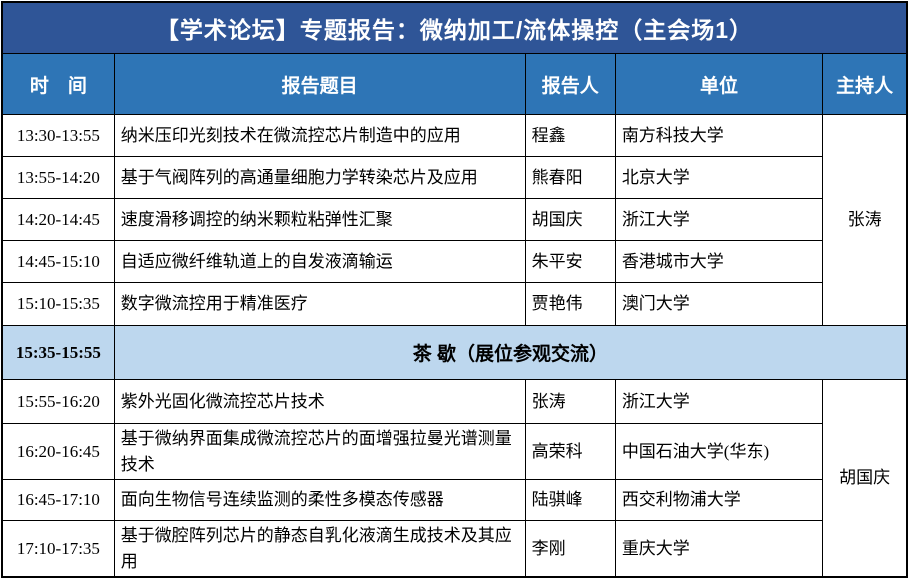 The width and height of the screenshot is (910, 580). Describe the element at coordinates (58, 304) in the screenshot. I see `time-cell: 15:10-15:35` at that location.